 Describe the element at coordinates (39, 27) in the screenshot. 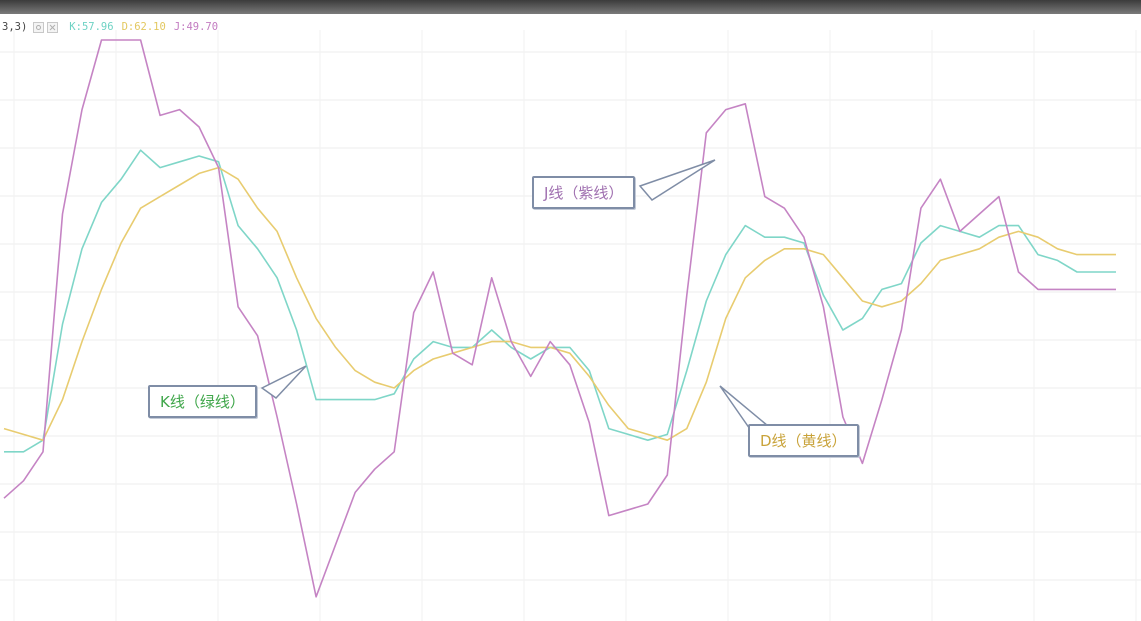

I see `settings-icon` at that location.